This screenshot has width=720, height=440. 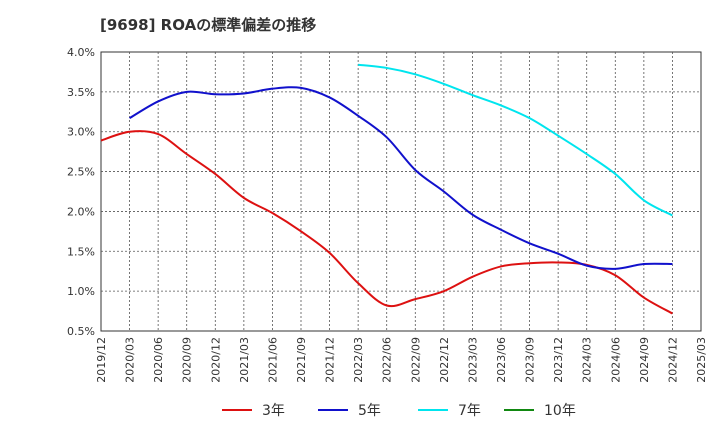 What do you see at coordinates (301, 360) in the screenshot?
I see `x-tick-label: 2021/09` at bounding box center [301, 360].